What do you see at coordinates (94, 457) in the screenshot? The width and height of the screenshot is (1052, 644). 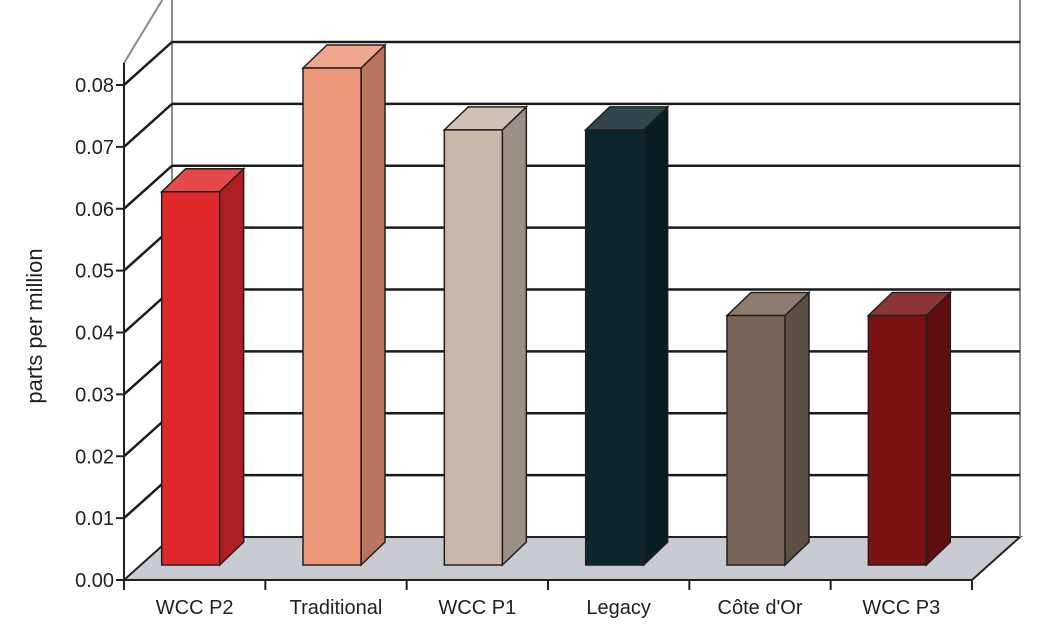 I see `y-tick-label-0.02: 0.02` at bounding box center [94, 457].